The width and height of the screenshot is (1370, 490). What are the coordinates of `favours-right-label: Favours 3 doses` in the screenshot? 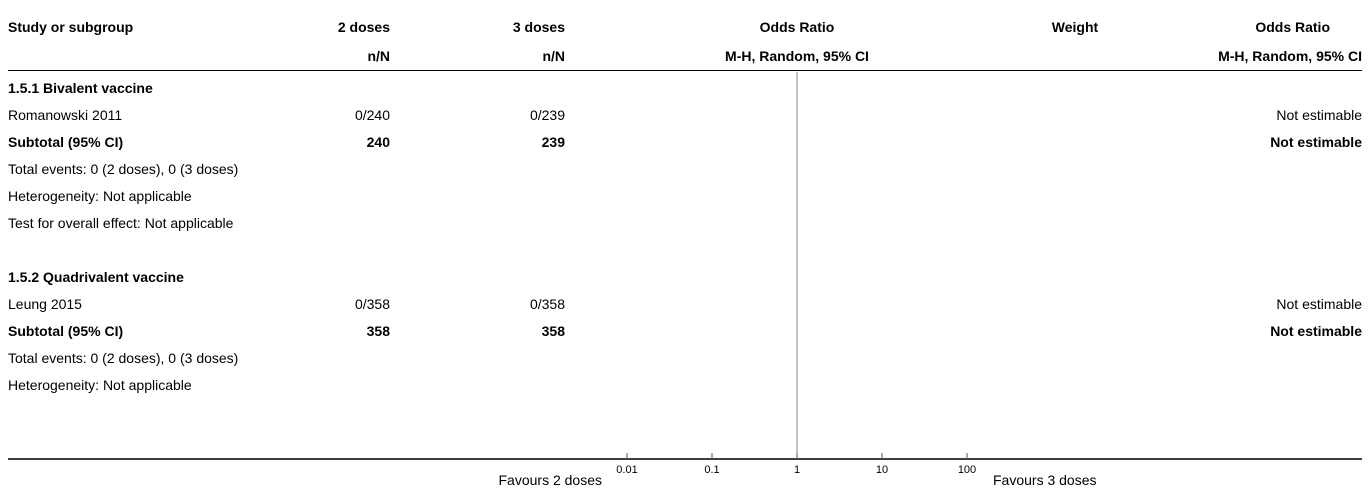 It's located at (1045, 480).